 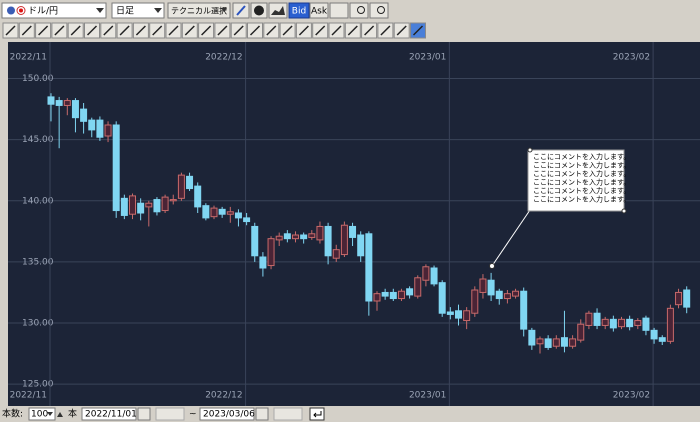 I want to click on y-tick-label: 125.00, so click(x=38, y=385).